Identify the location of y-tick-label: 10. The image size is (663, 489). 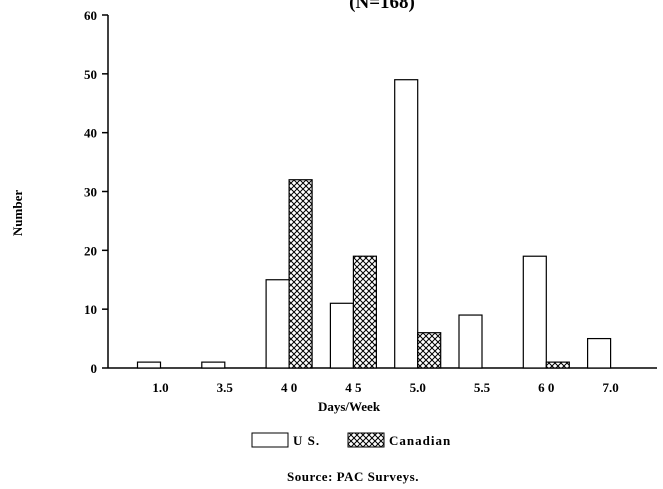
(90, 309).